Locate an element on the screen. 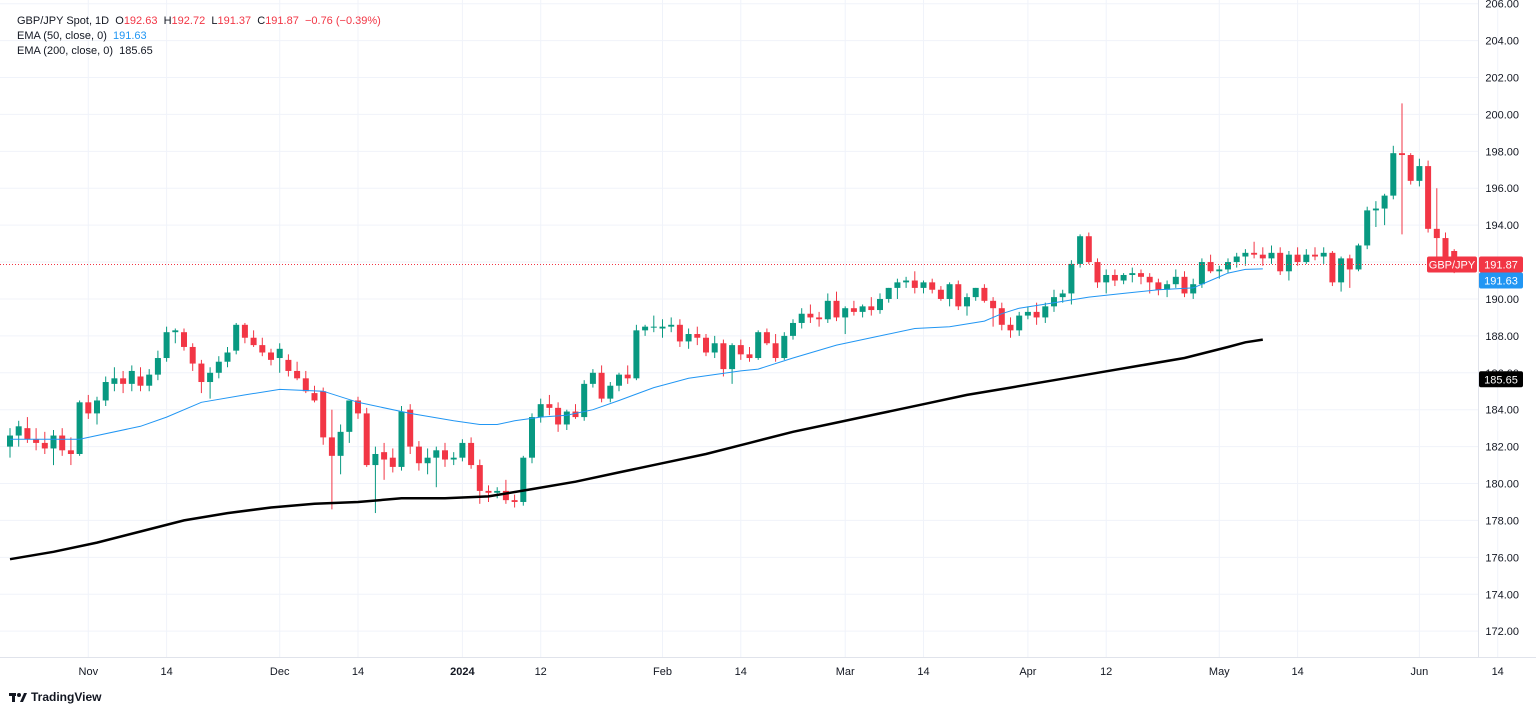  y-tick-label: 198.00 is located at coordinates (1502, 152).